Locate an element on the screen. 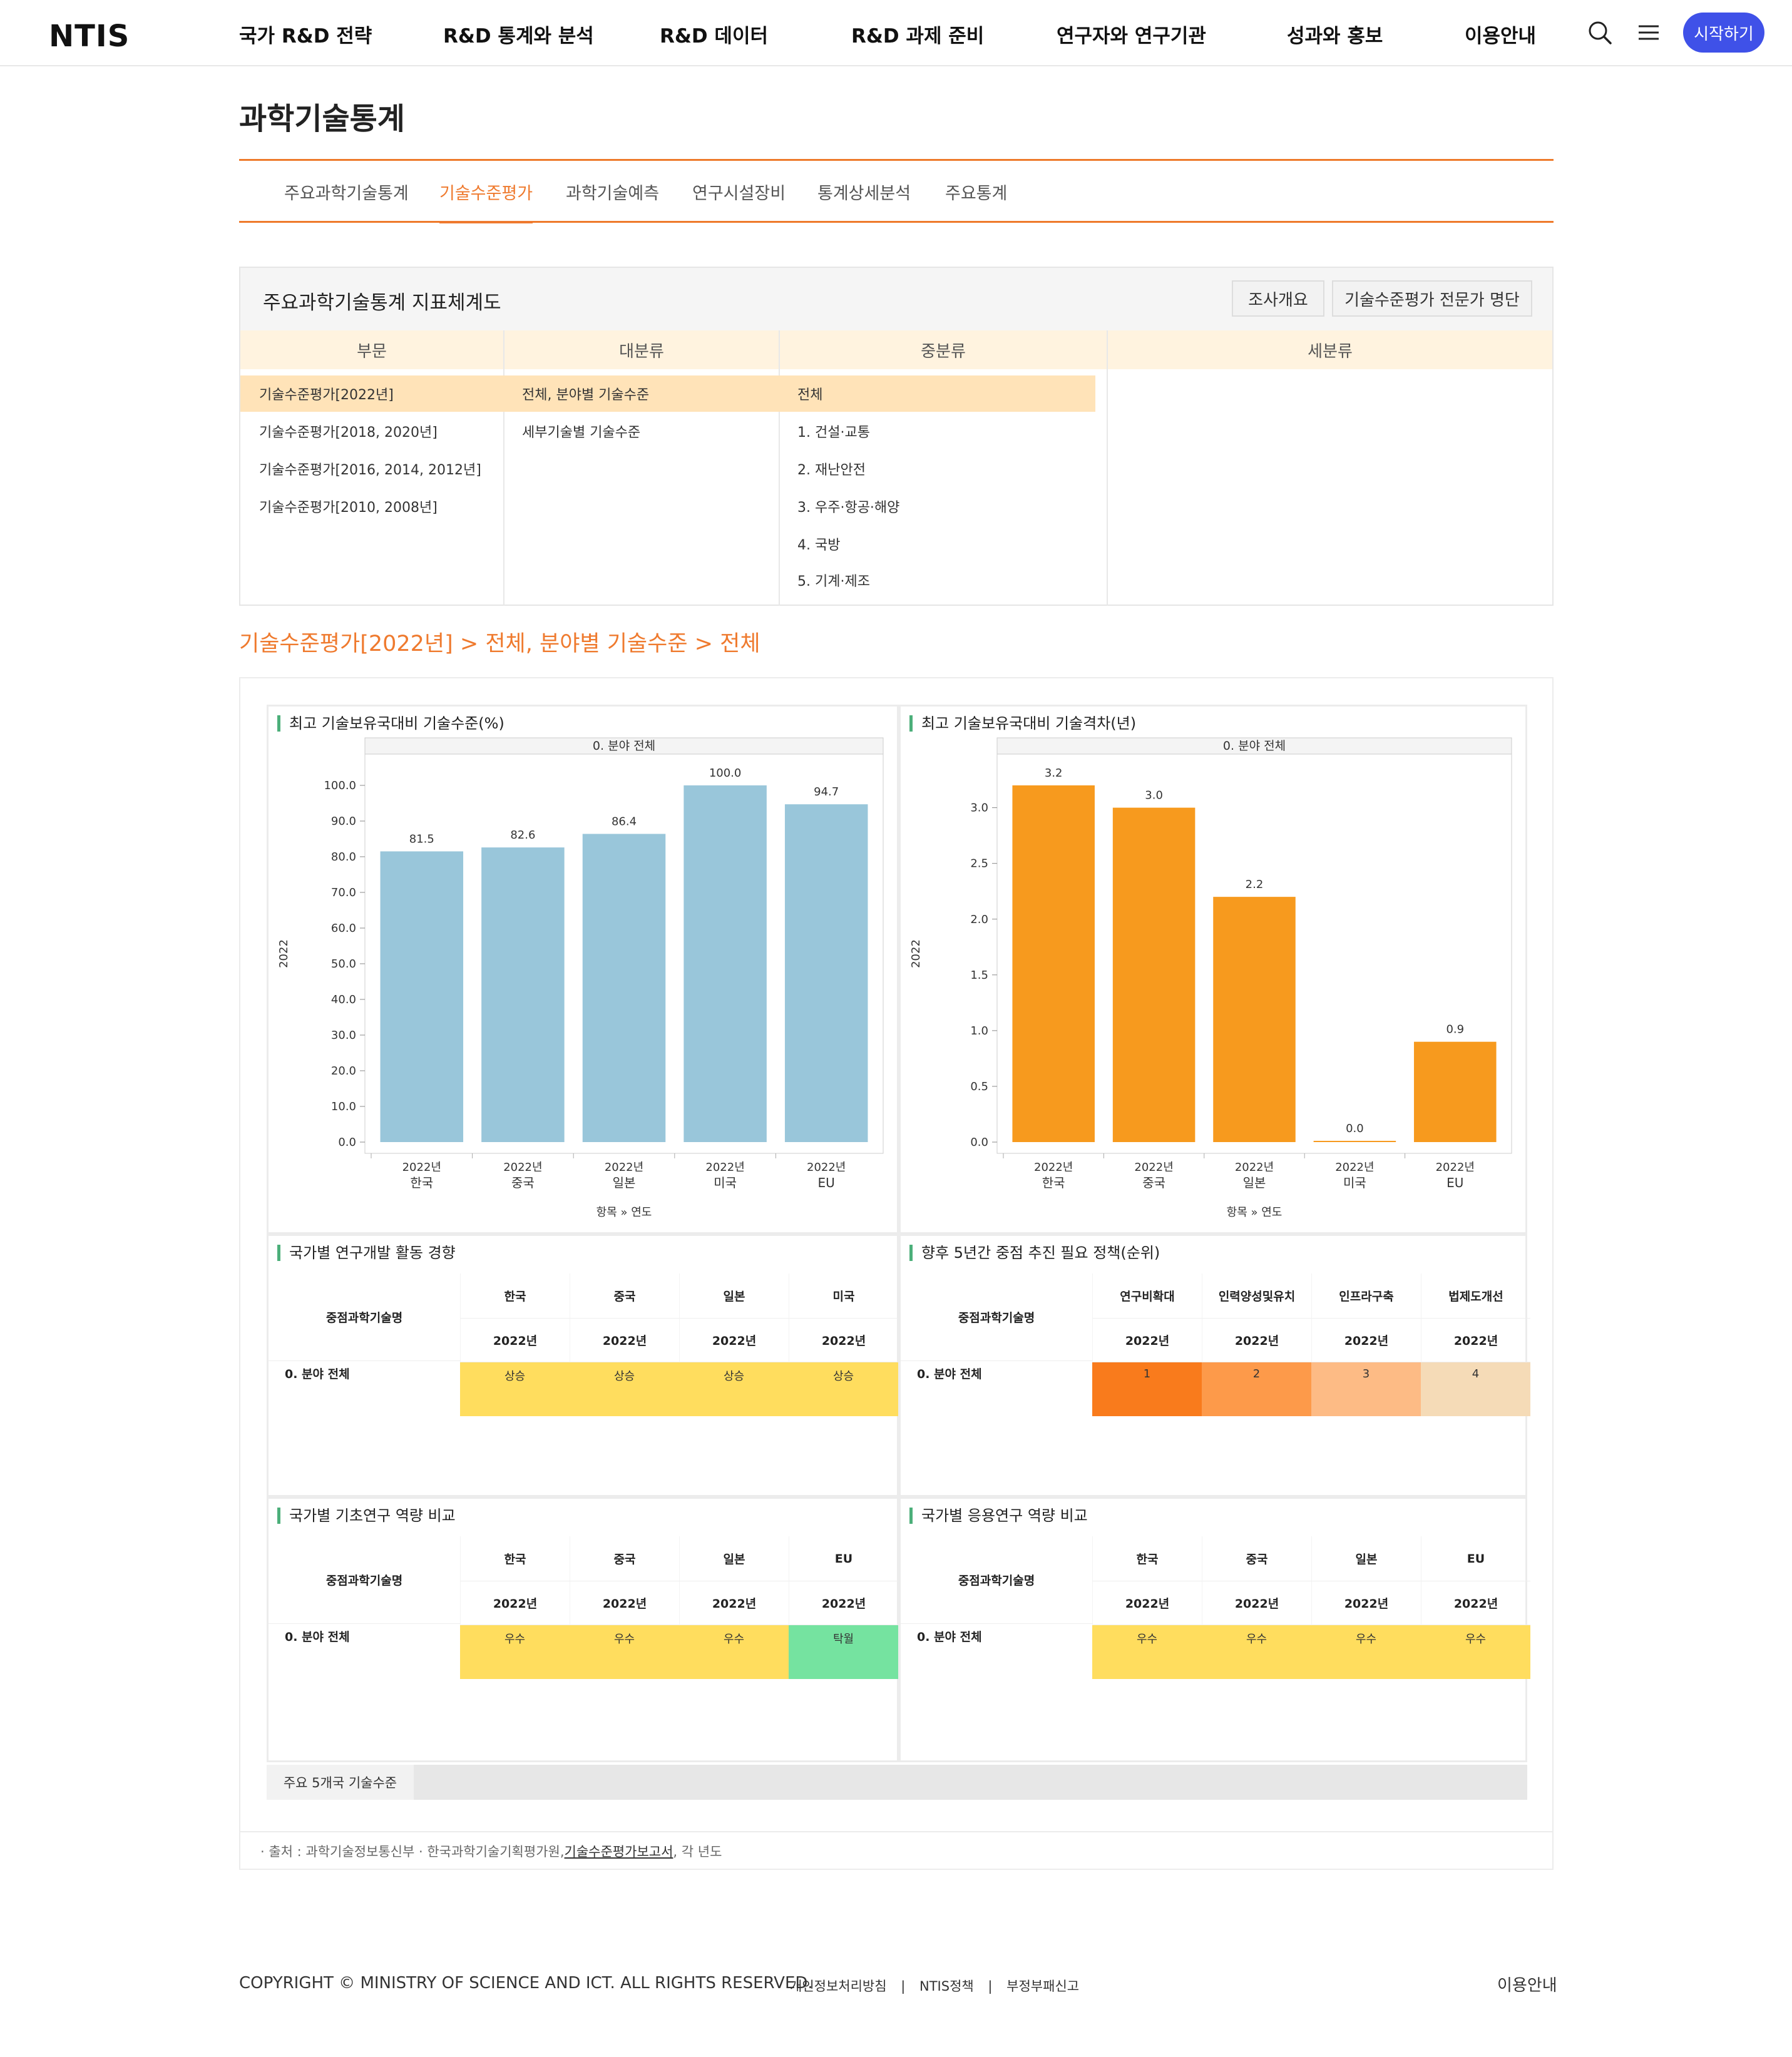 This screenshot has width=1792, height=2057. y-tick-label: 10.0 is located at coordinates (343, 1106).